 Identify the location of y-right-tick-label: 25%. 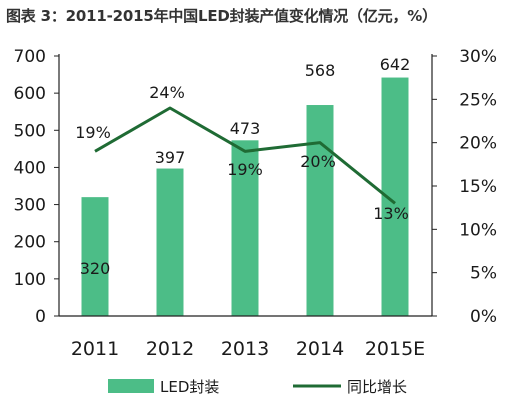
(478, 100).